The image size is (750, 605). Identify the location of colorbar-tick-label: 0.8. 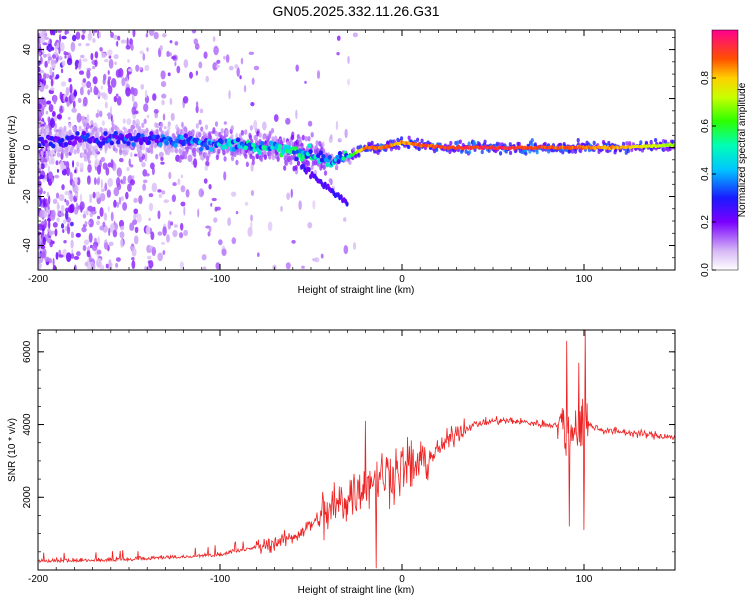
(705, 78).